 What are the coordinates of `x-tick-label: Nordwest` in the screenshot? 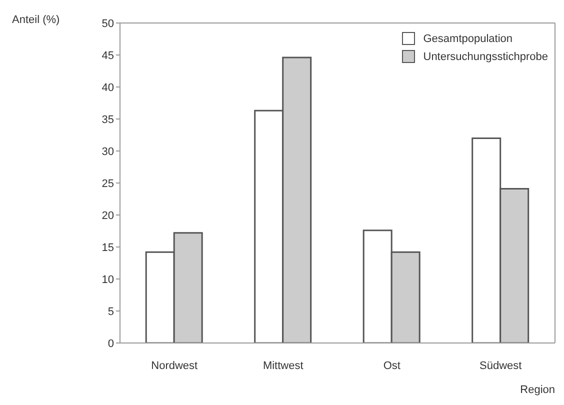 It's located at (174, 366).